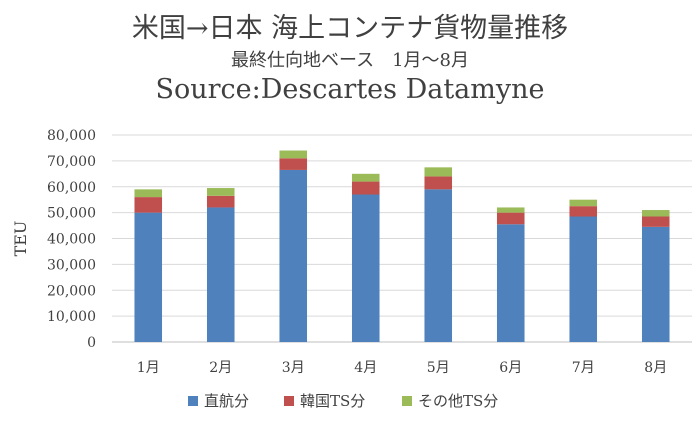  Describe the element at coordinates (350, 89) in the screenshot. I see `chart-source: Source:Descartes Datamyne` at that location.